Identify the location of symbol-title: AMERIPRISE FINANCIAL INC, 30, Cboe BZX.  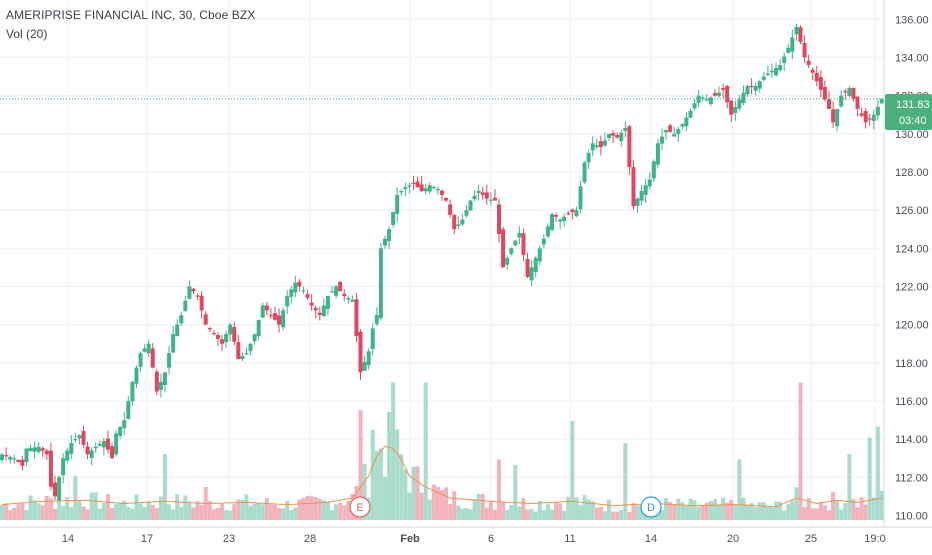
(131, 15).